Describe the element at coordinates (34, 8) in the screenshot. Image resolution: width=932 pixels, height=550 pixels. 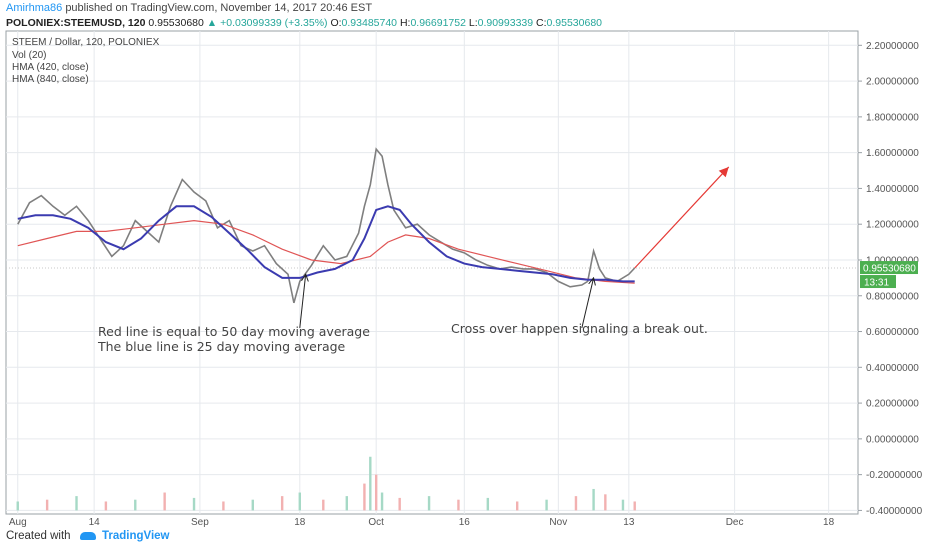
I see `author-link: Amirhma86` at that location.